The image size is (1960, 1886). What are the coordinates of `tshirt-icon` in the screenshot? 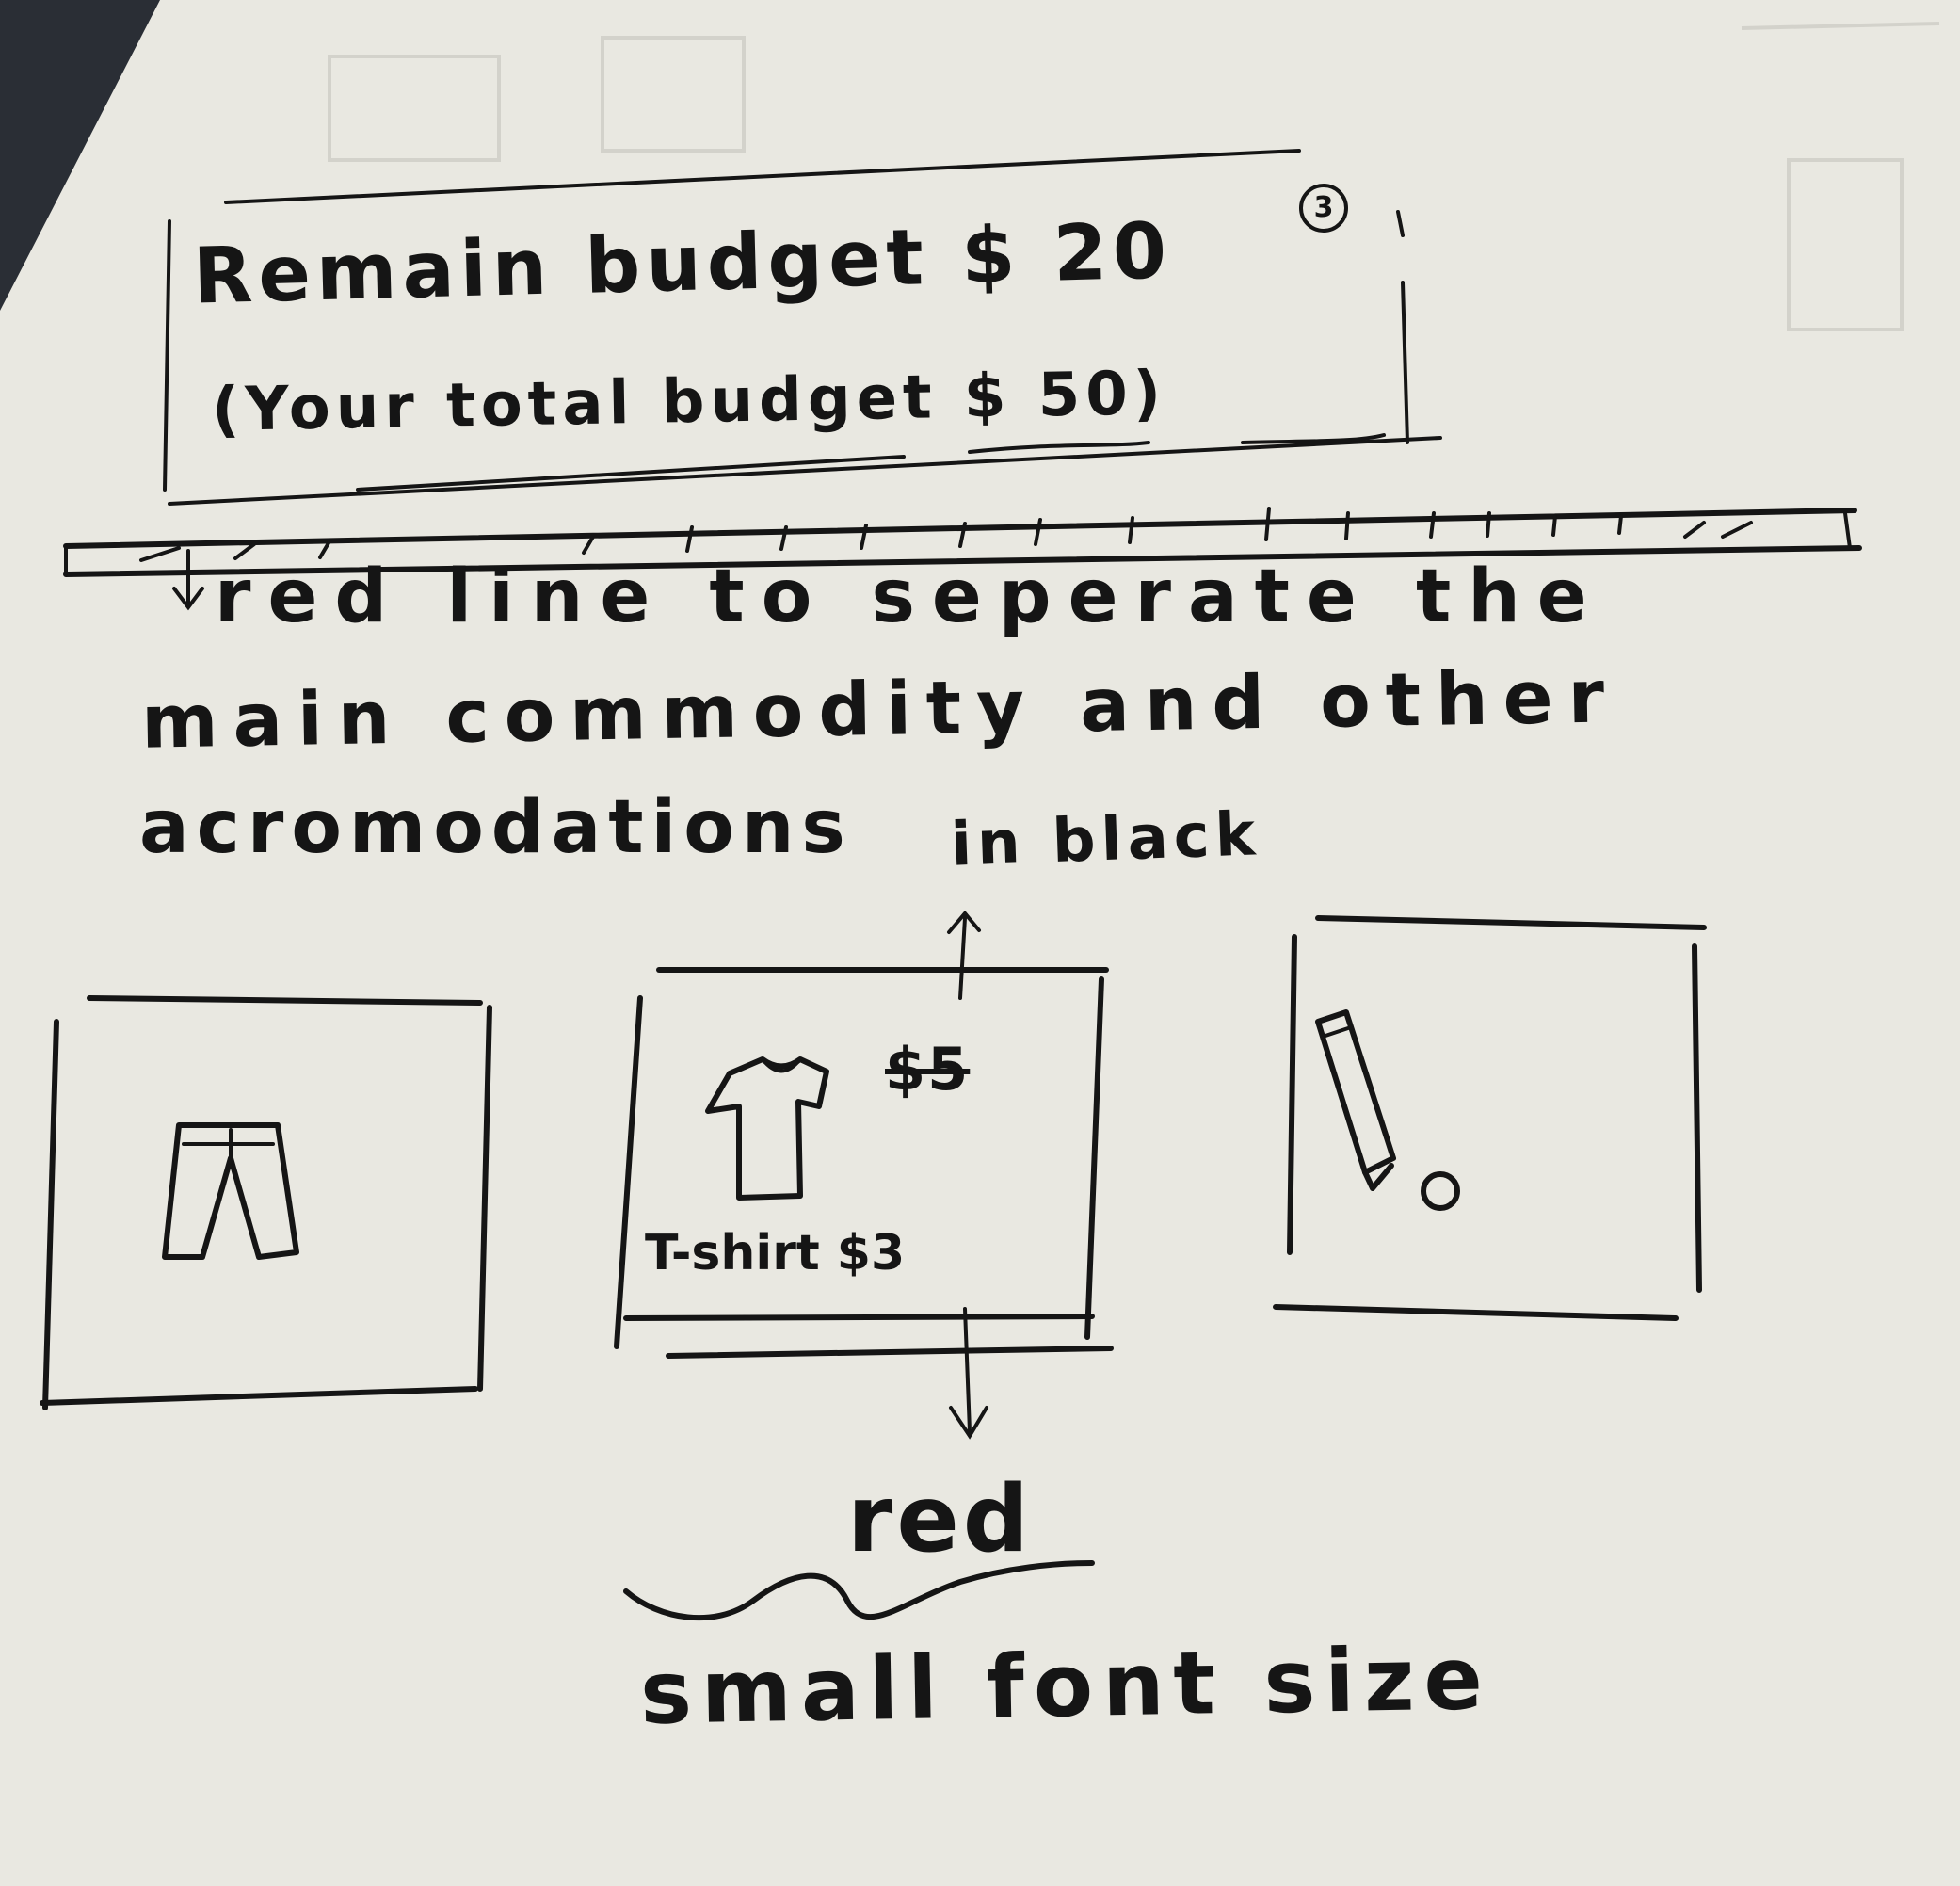 It's located at (767, 1128).